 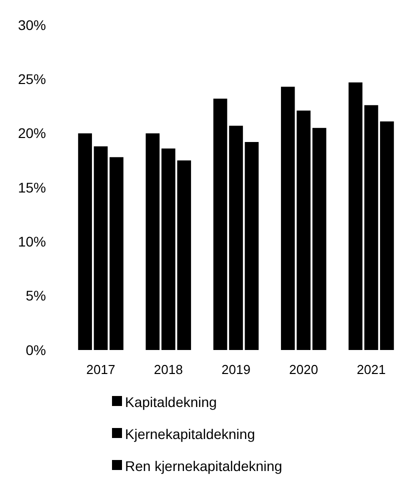 What do you see at coordinates (168, 369) in the screenshot?
I see `x-tick-label: 2018` at bounding box center [168, 369].